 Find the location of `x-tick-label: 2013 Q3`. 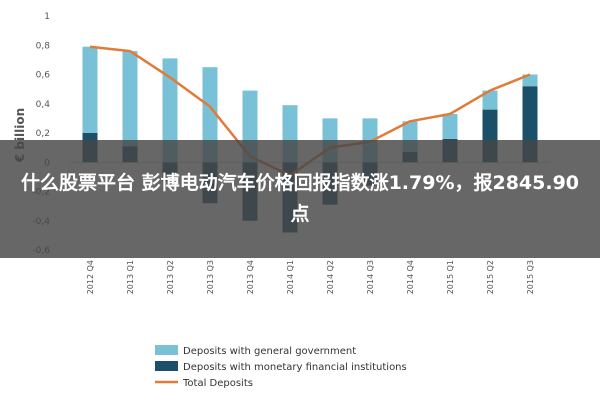

x-tick-label: 2013 Q3 is located at coordinates (210, 277).